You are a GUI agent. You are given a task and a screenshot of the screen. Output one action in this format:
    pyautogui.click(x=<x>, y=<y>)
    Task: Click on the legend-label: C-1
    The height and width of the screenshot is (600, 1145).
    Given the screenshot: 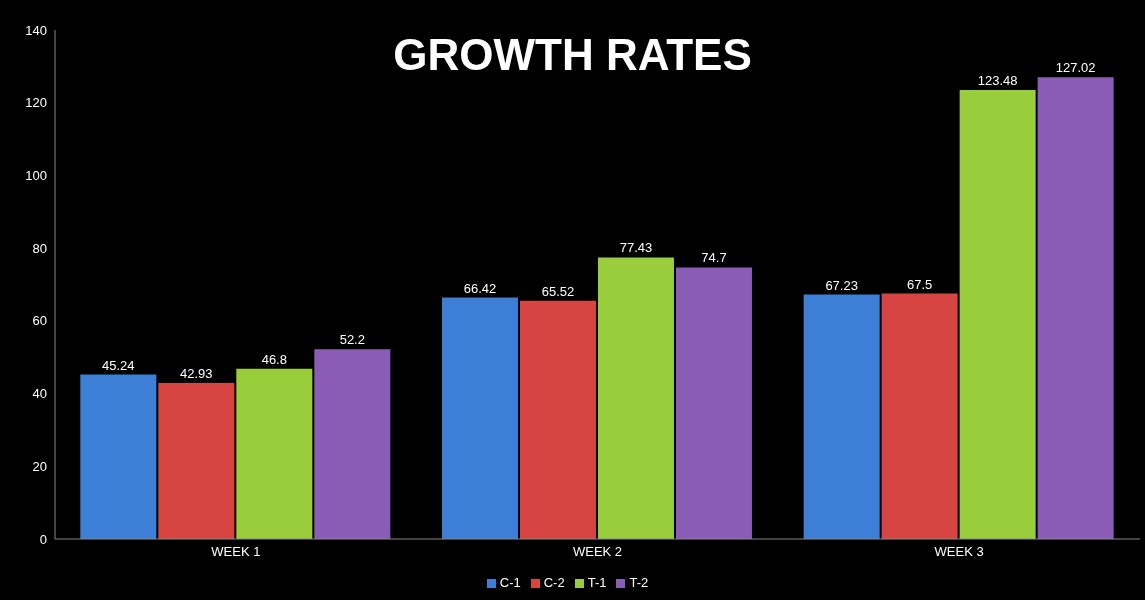 What is the action you would take?
    pyautogui.click(x=510, y=582)
    